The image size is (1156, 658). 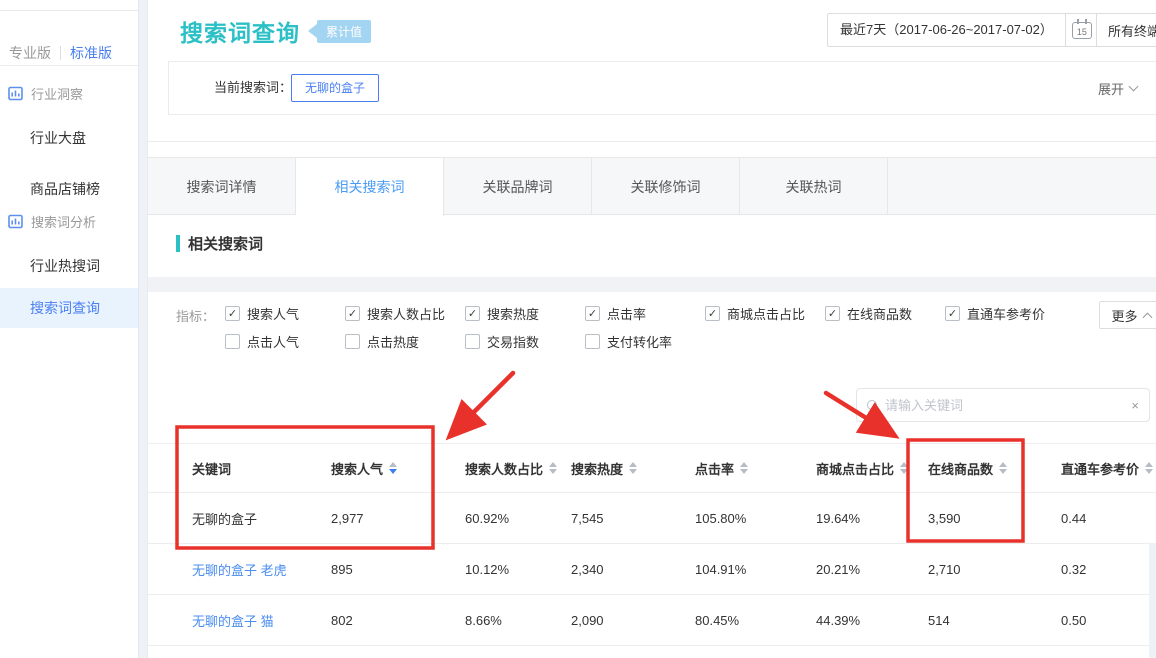 What do you see at coordinates (1074, 620) in the screenshot?
I see `value-cell: 0.50` at bounding box center [1074, 620].